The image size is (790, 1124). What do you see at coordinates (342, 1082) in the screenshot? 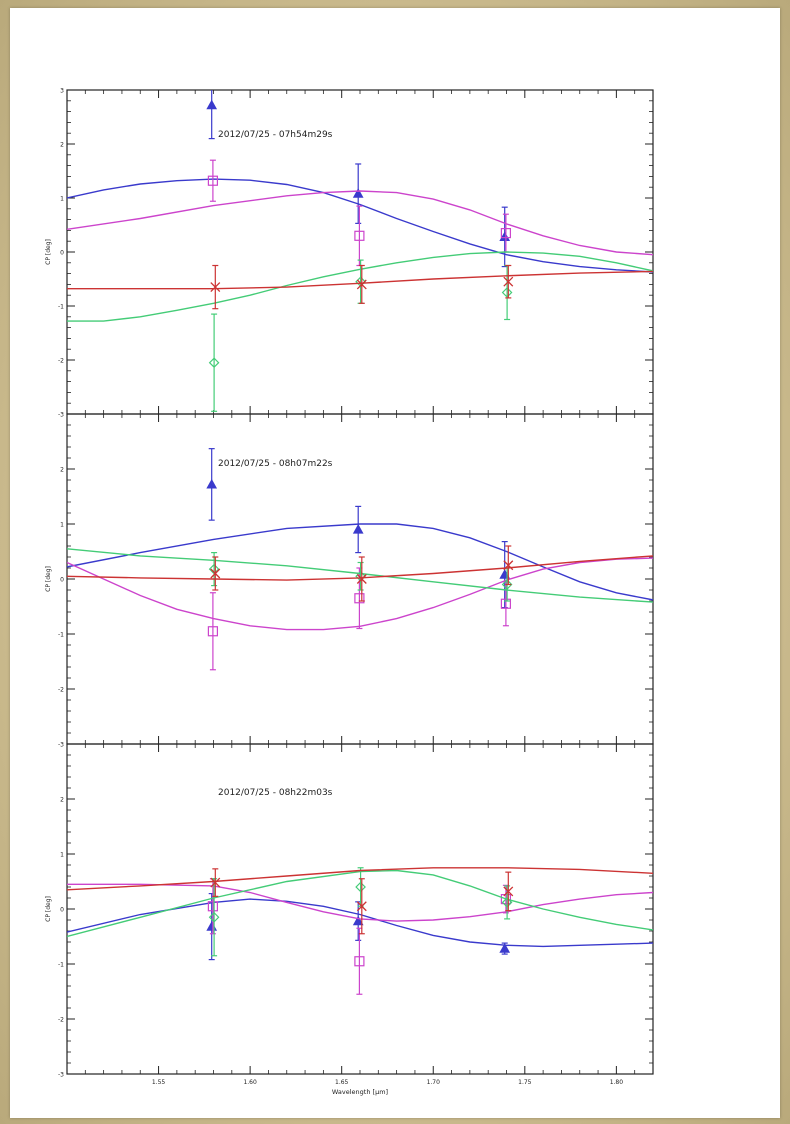
I see `x-tick-label: 1.65` at bounding box center [342, 1082].